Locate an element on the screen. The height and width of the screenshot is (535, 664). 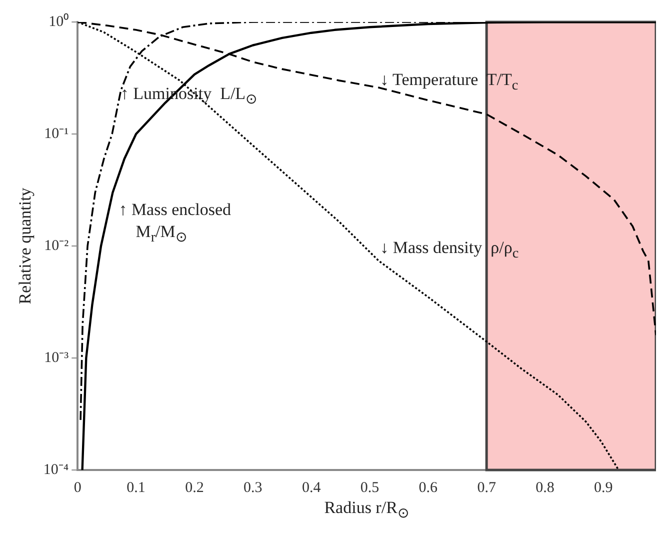
x-tick-label: 0.3 is located at coordinates (253, 488).